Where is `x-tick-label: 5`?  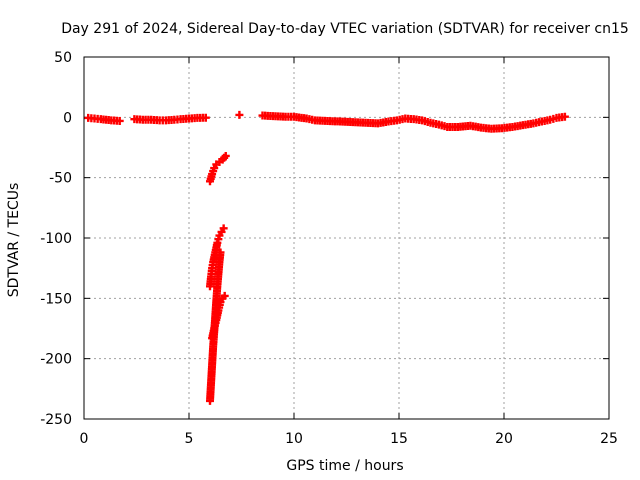 x-tick-label: 5 is located at coordinates (189, 439).